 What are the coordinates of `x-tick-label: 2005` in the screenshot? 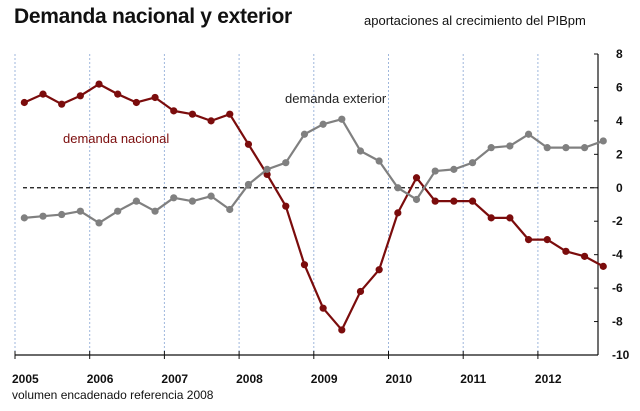 It's located at (25, 379).